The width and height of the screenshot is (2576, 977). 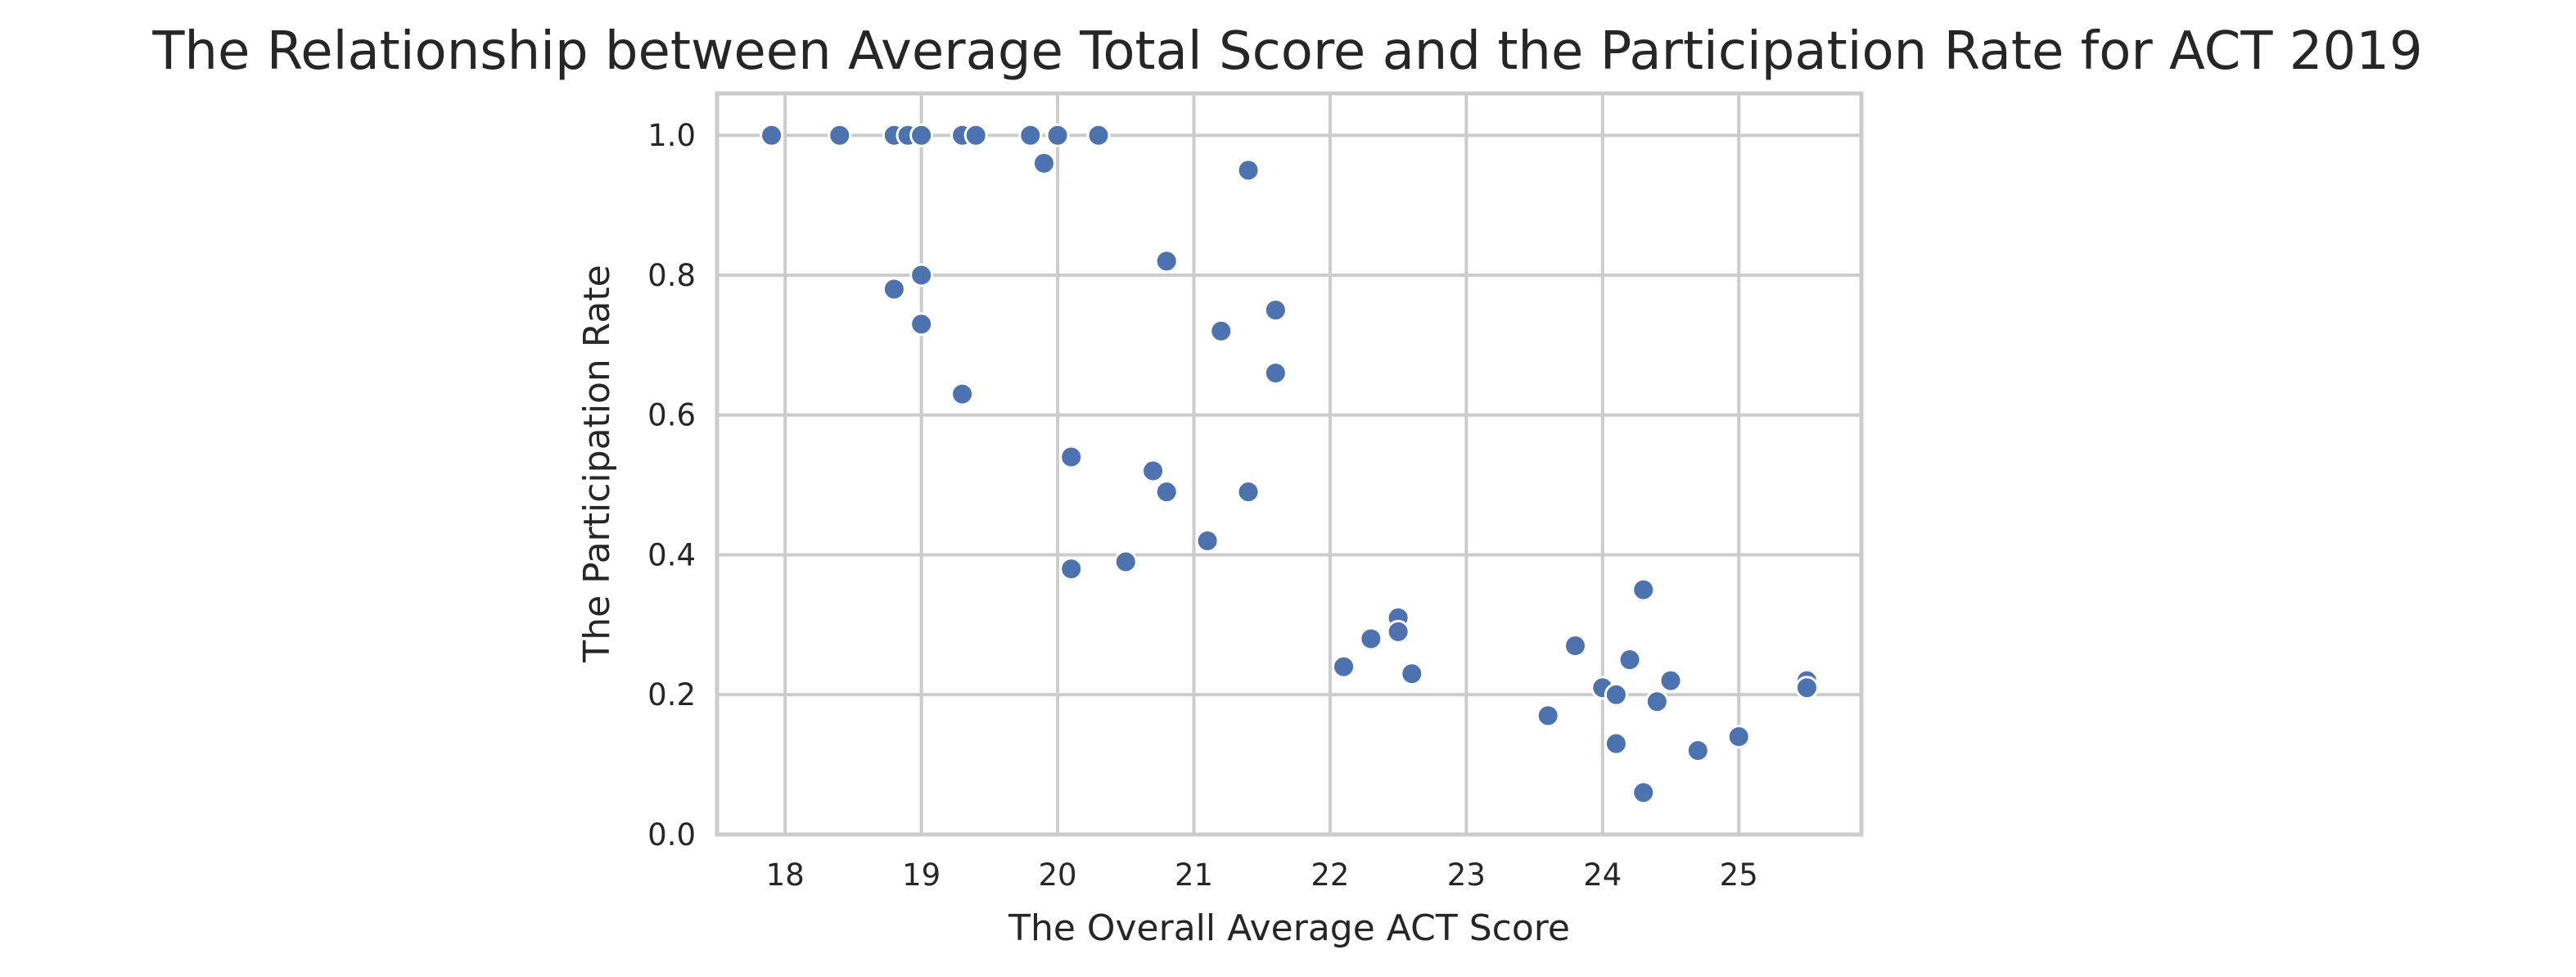 I want to click on x-tick-label: 22, so click(x=1330, y=875).